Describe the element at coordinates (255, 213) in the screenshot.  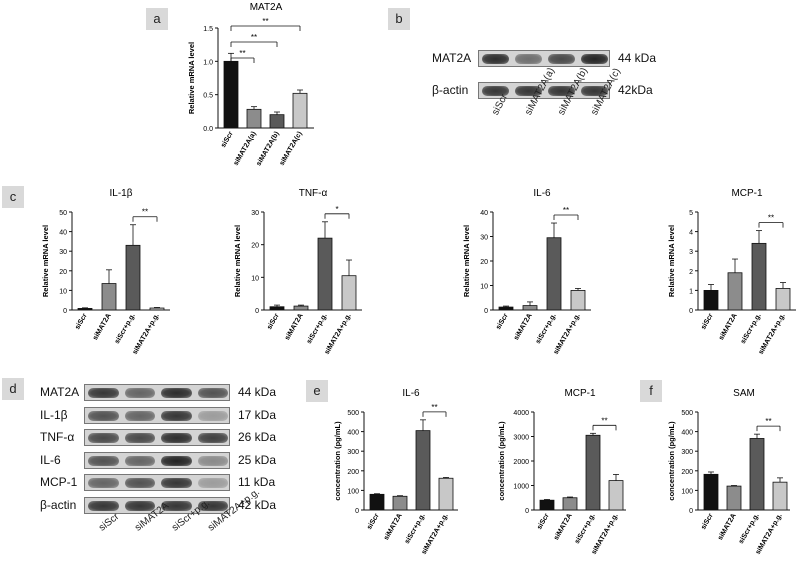
I see `y-tick-label: 30` at that location.